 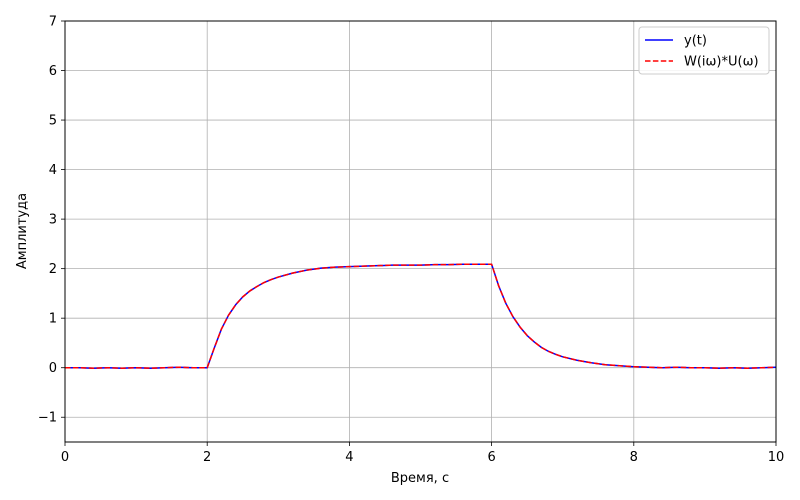 I want to click on y-tick-label: 7, so click(x=53, y=22).